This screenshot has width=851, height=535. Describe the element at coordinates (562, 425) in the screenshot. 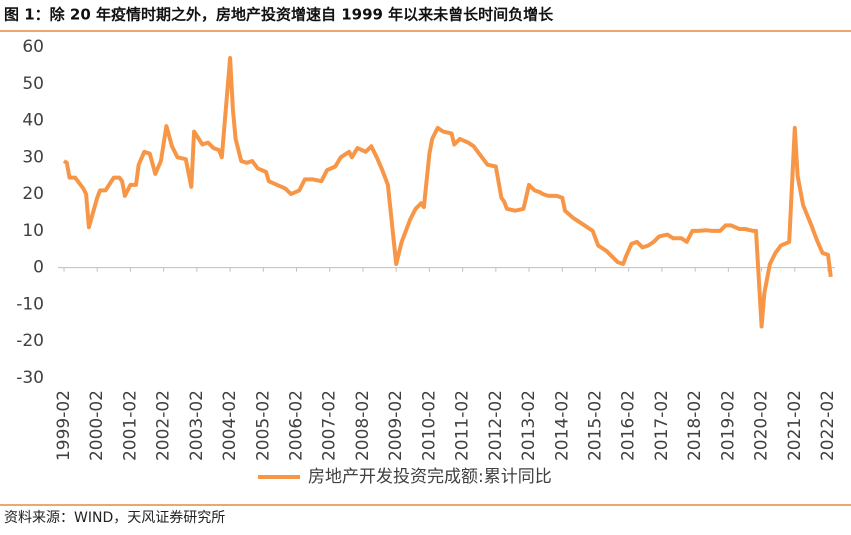

I see `x-tick-label: 2014-02` at that location.